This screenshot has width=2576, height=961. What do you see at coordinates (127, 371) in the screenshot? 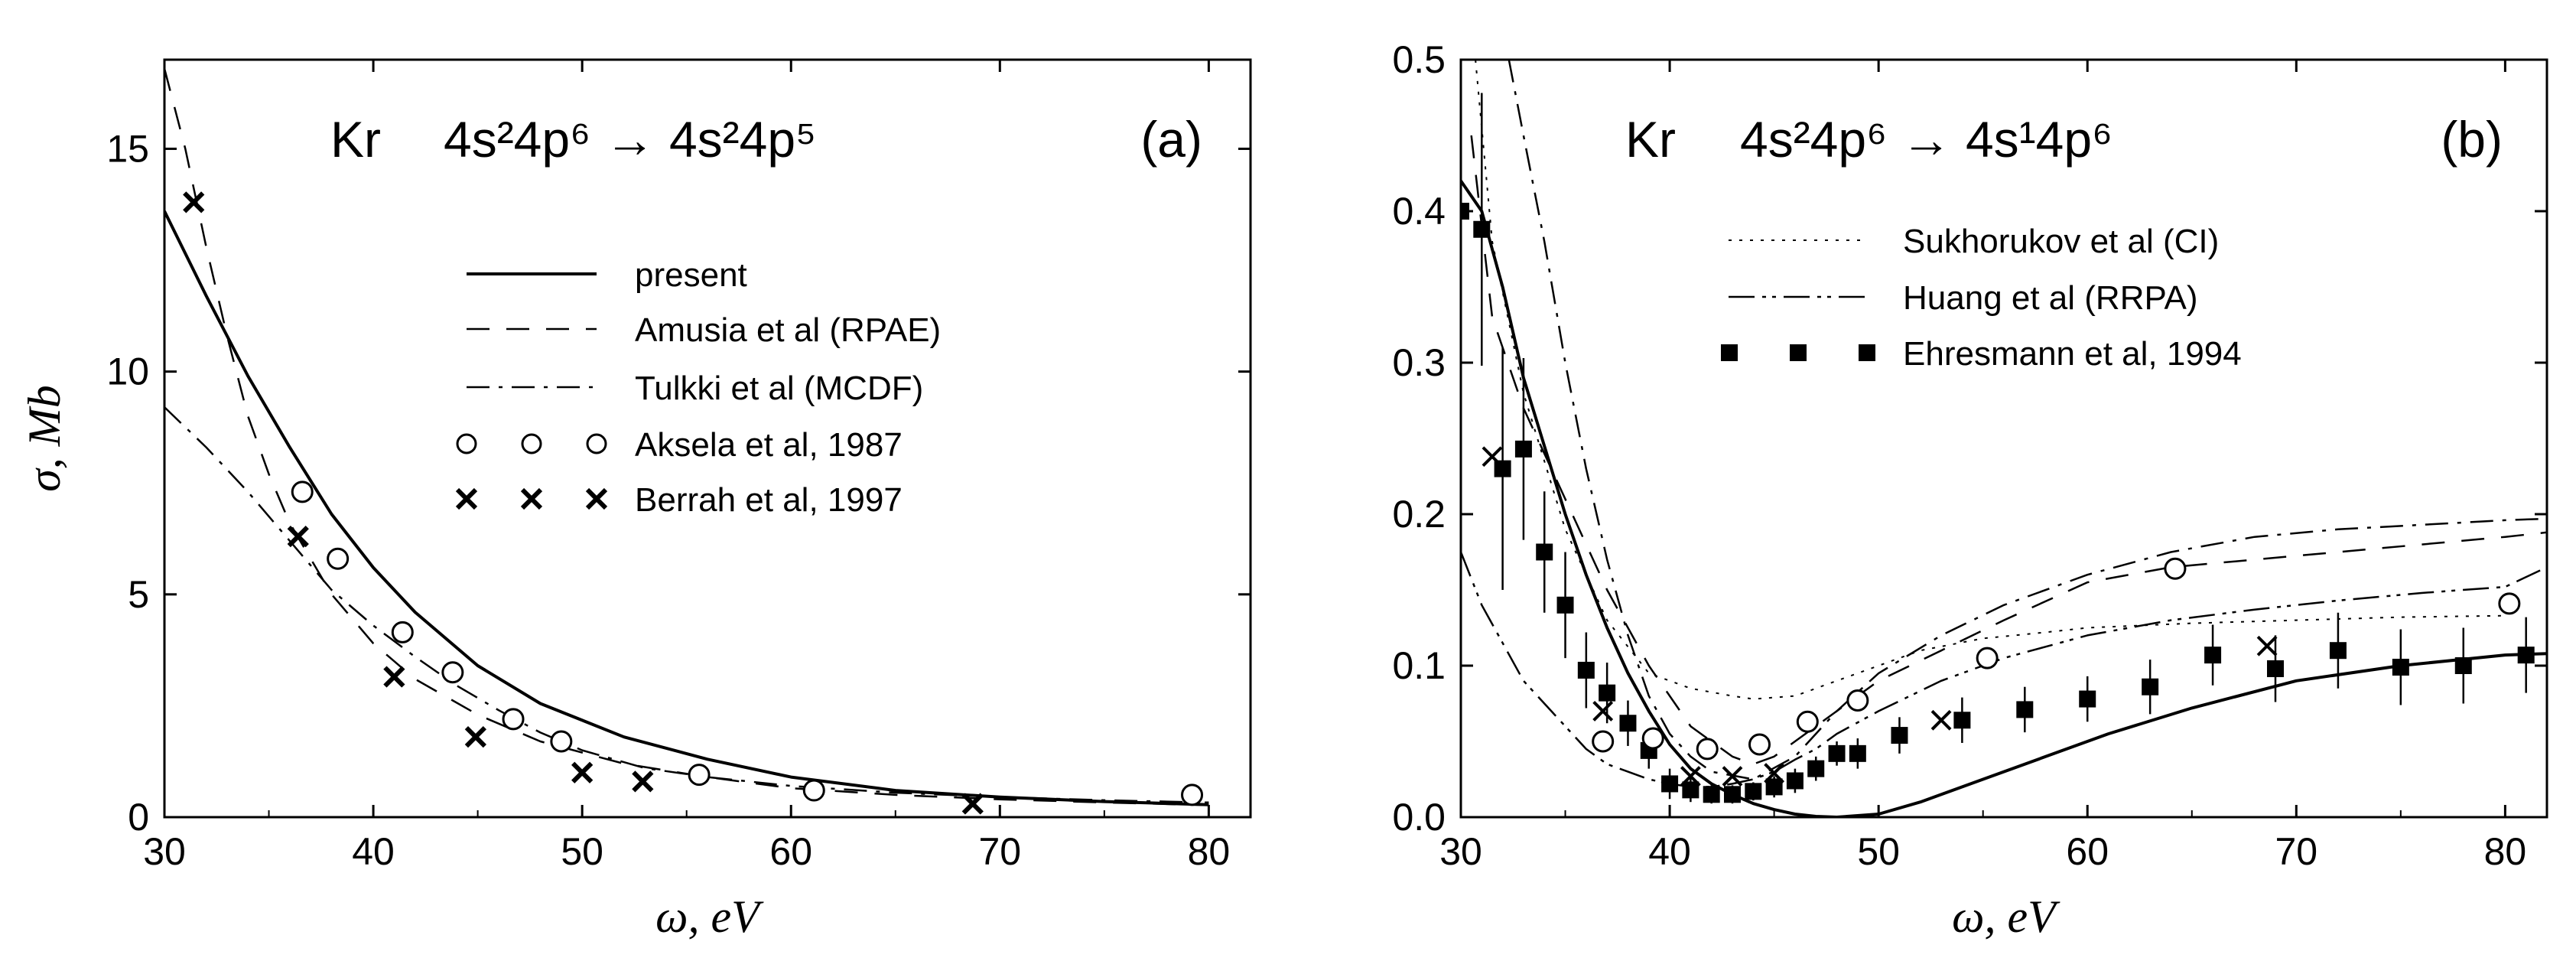
I see `y-tick-label: 10` at bounding box center [127, 371].